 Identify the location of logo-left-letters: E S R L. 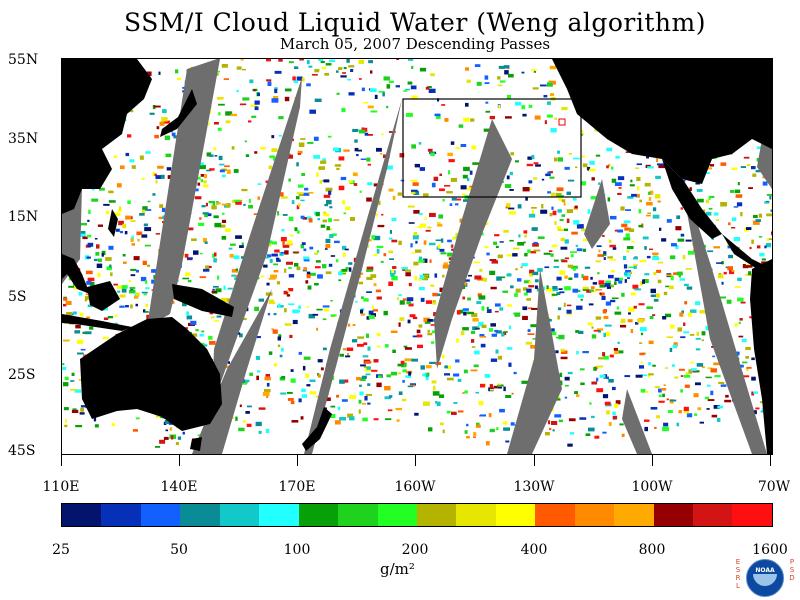
(738, 574).